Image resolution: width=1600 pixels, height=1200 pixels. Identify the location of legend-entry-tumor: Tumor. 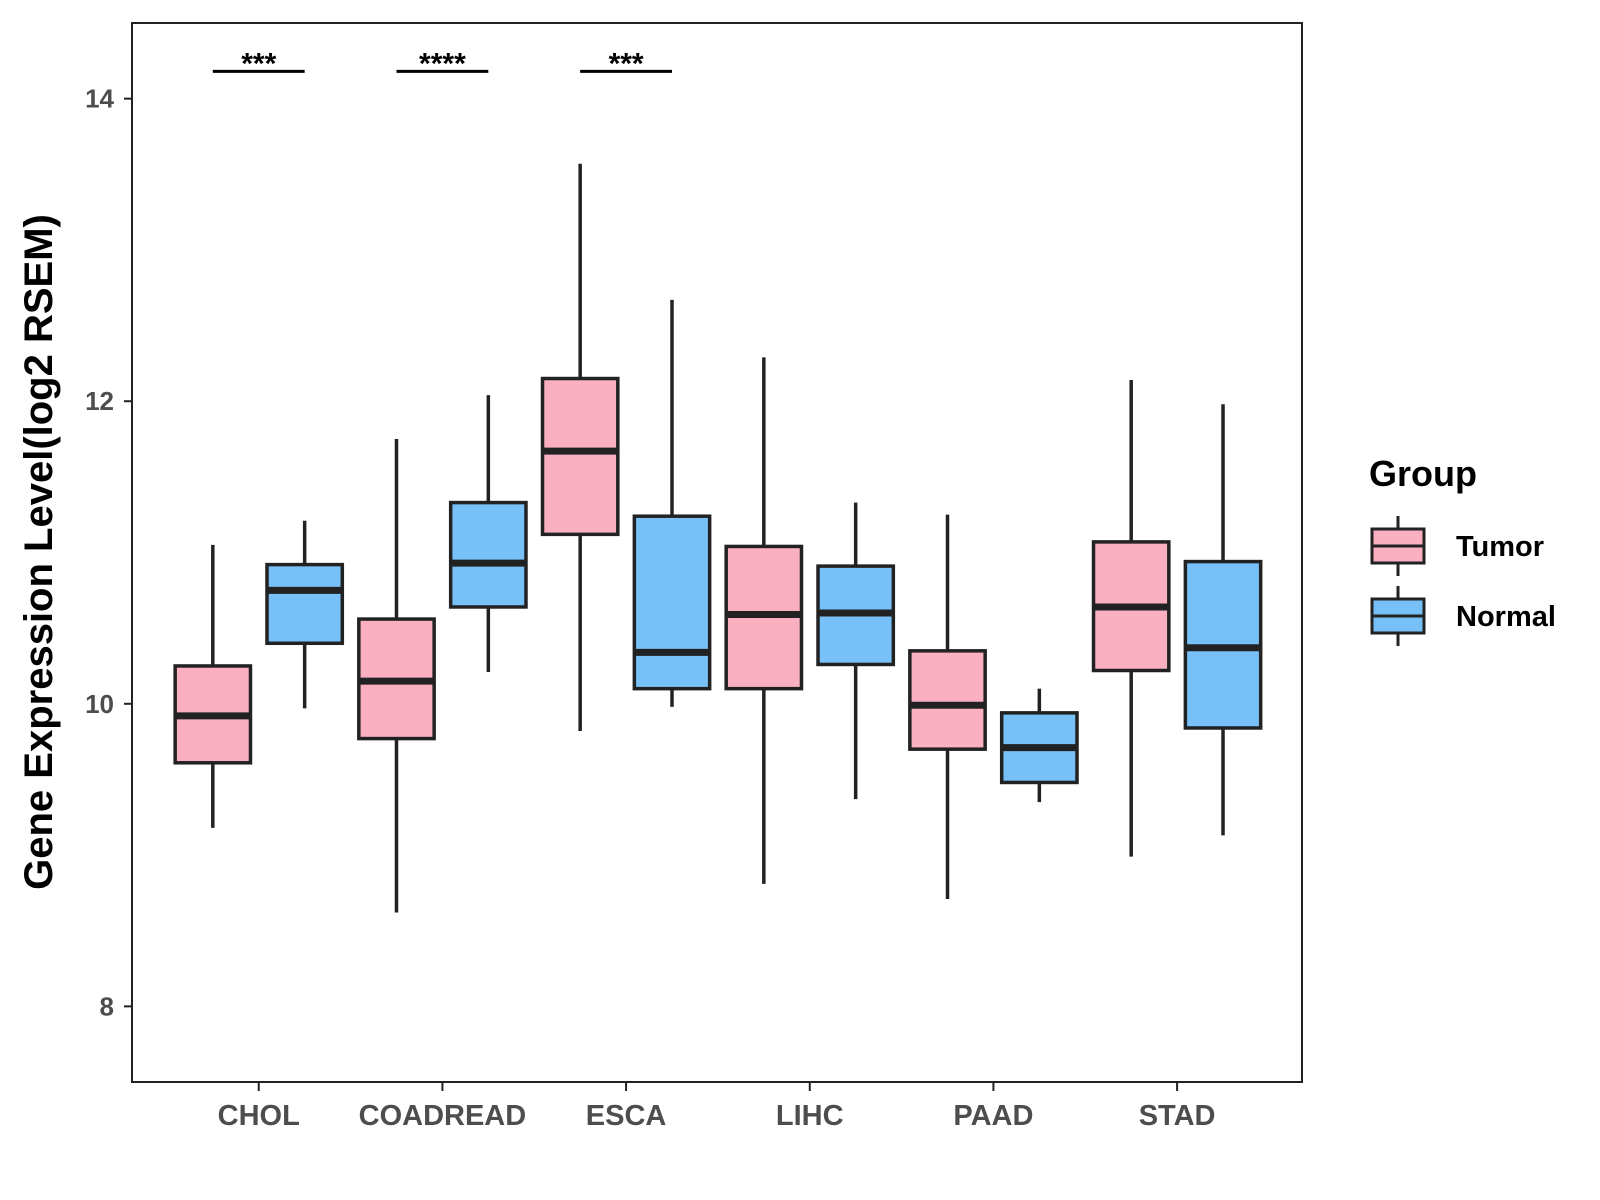
(1457, 546).